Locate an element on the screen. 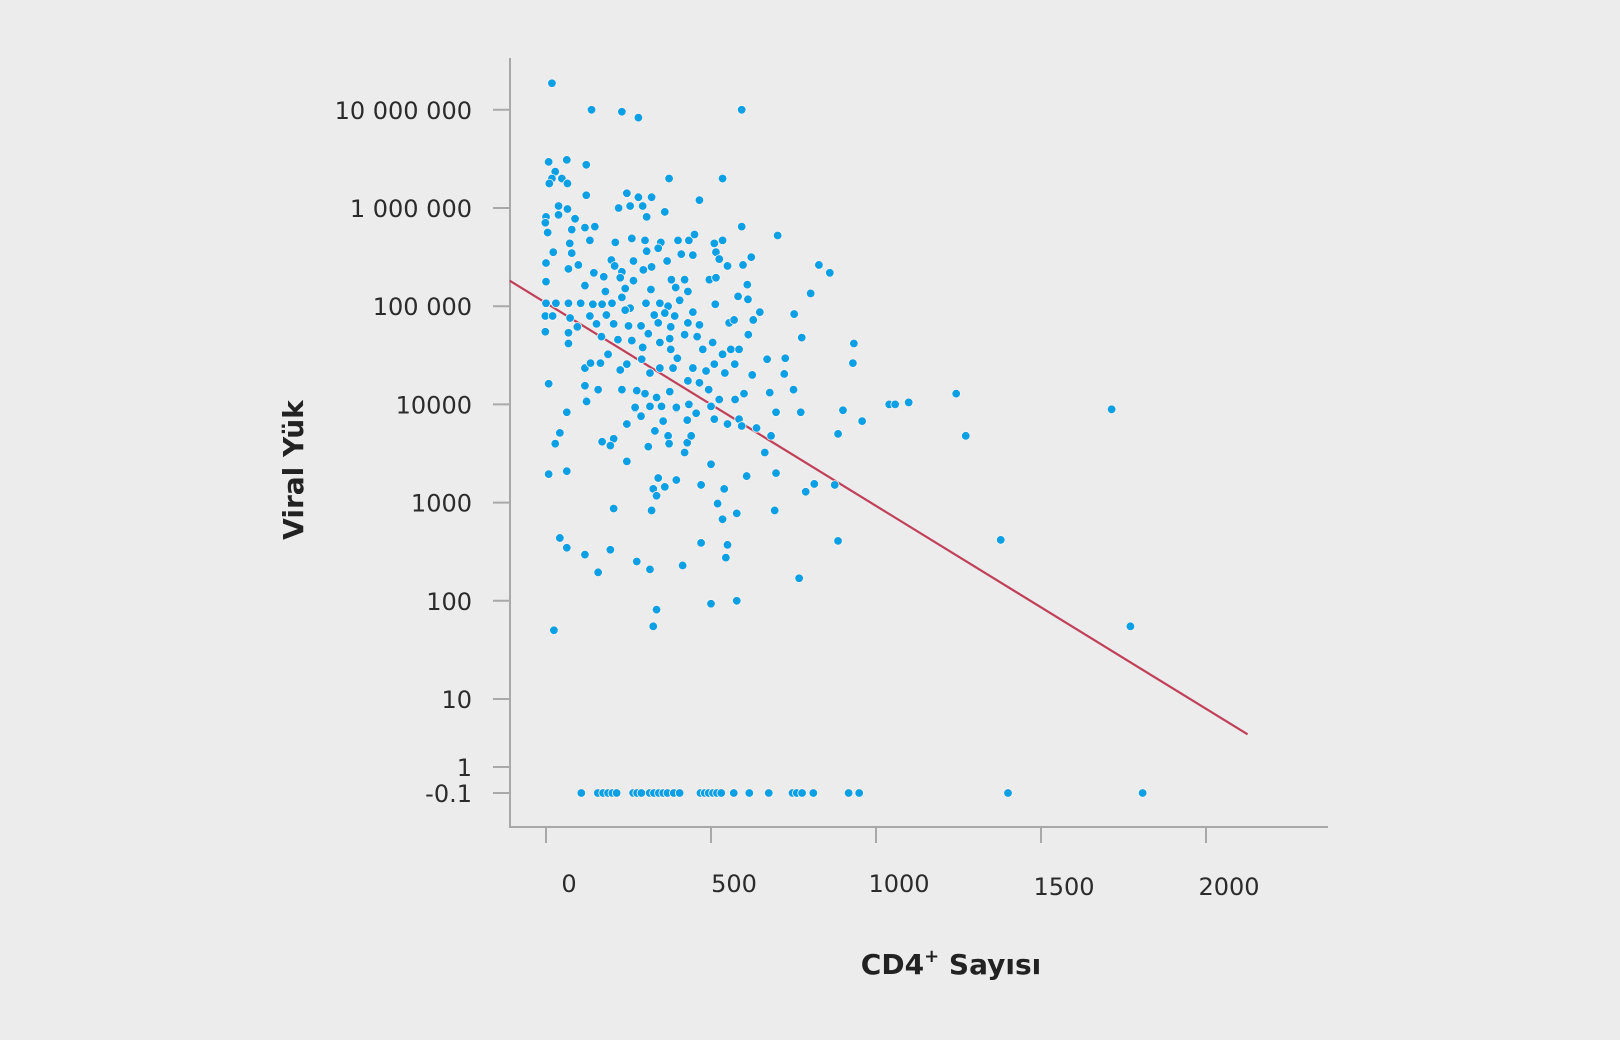 The height and width of the screenshot is (1040, 1620). y-tick-label: 1 is located at coordinates (464, 768).